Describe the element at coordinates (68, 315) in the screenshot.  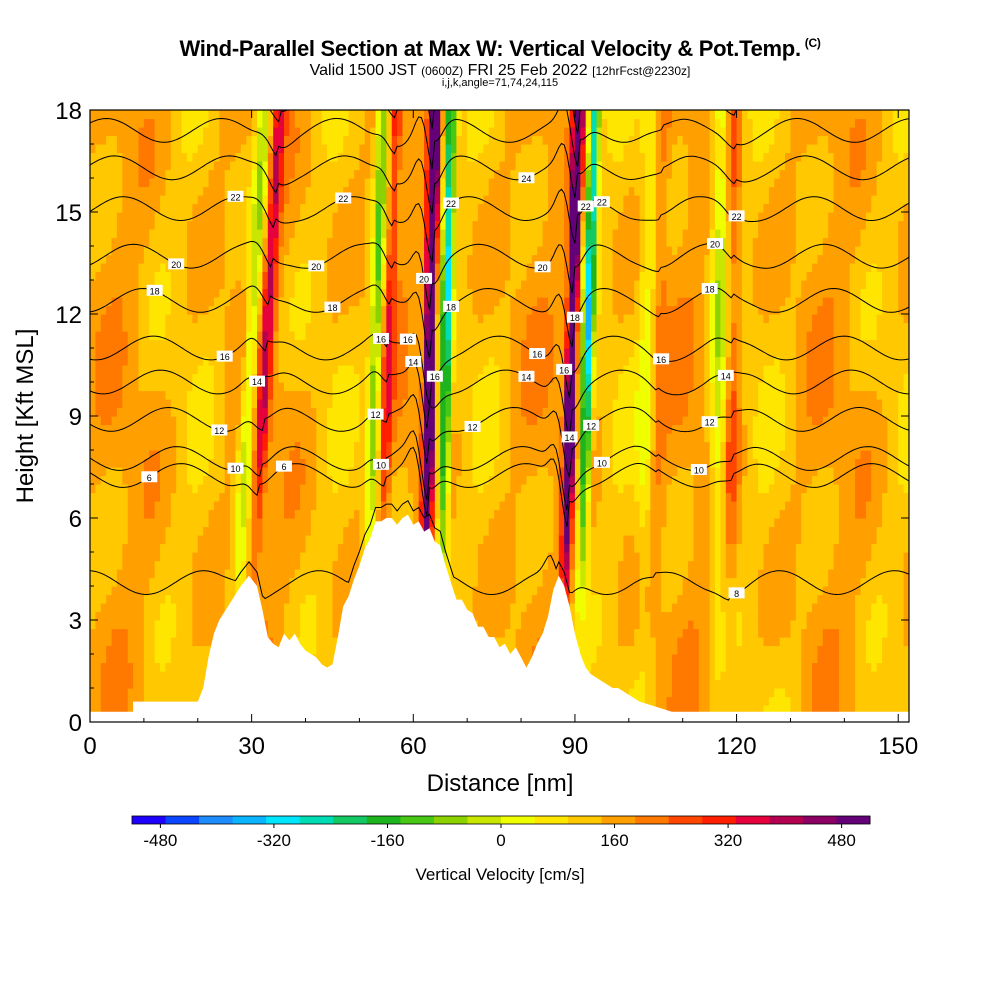
I see `y-tick-label: 12` at that location.